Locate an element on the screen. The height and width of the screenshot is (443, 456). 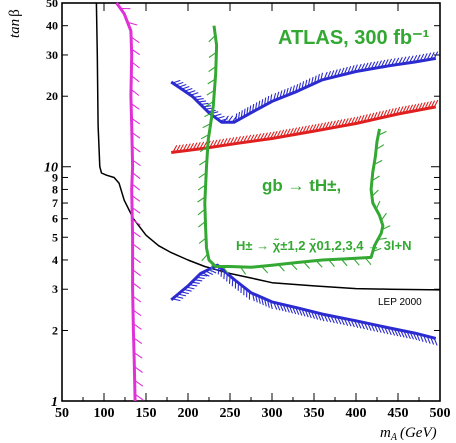
x-tick-label: 450 is located at coordinates (398, 413).